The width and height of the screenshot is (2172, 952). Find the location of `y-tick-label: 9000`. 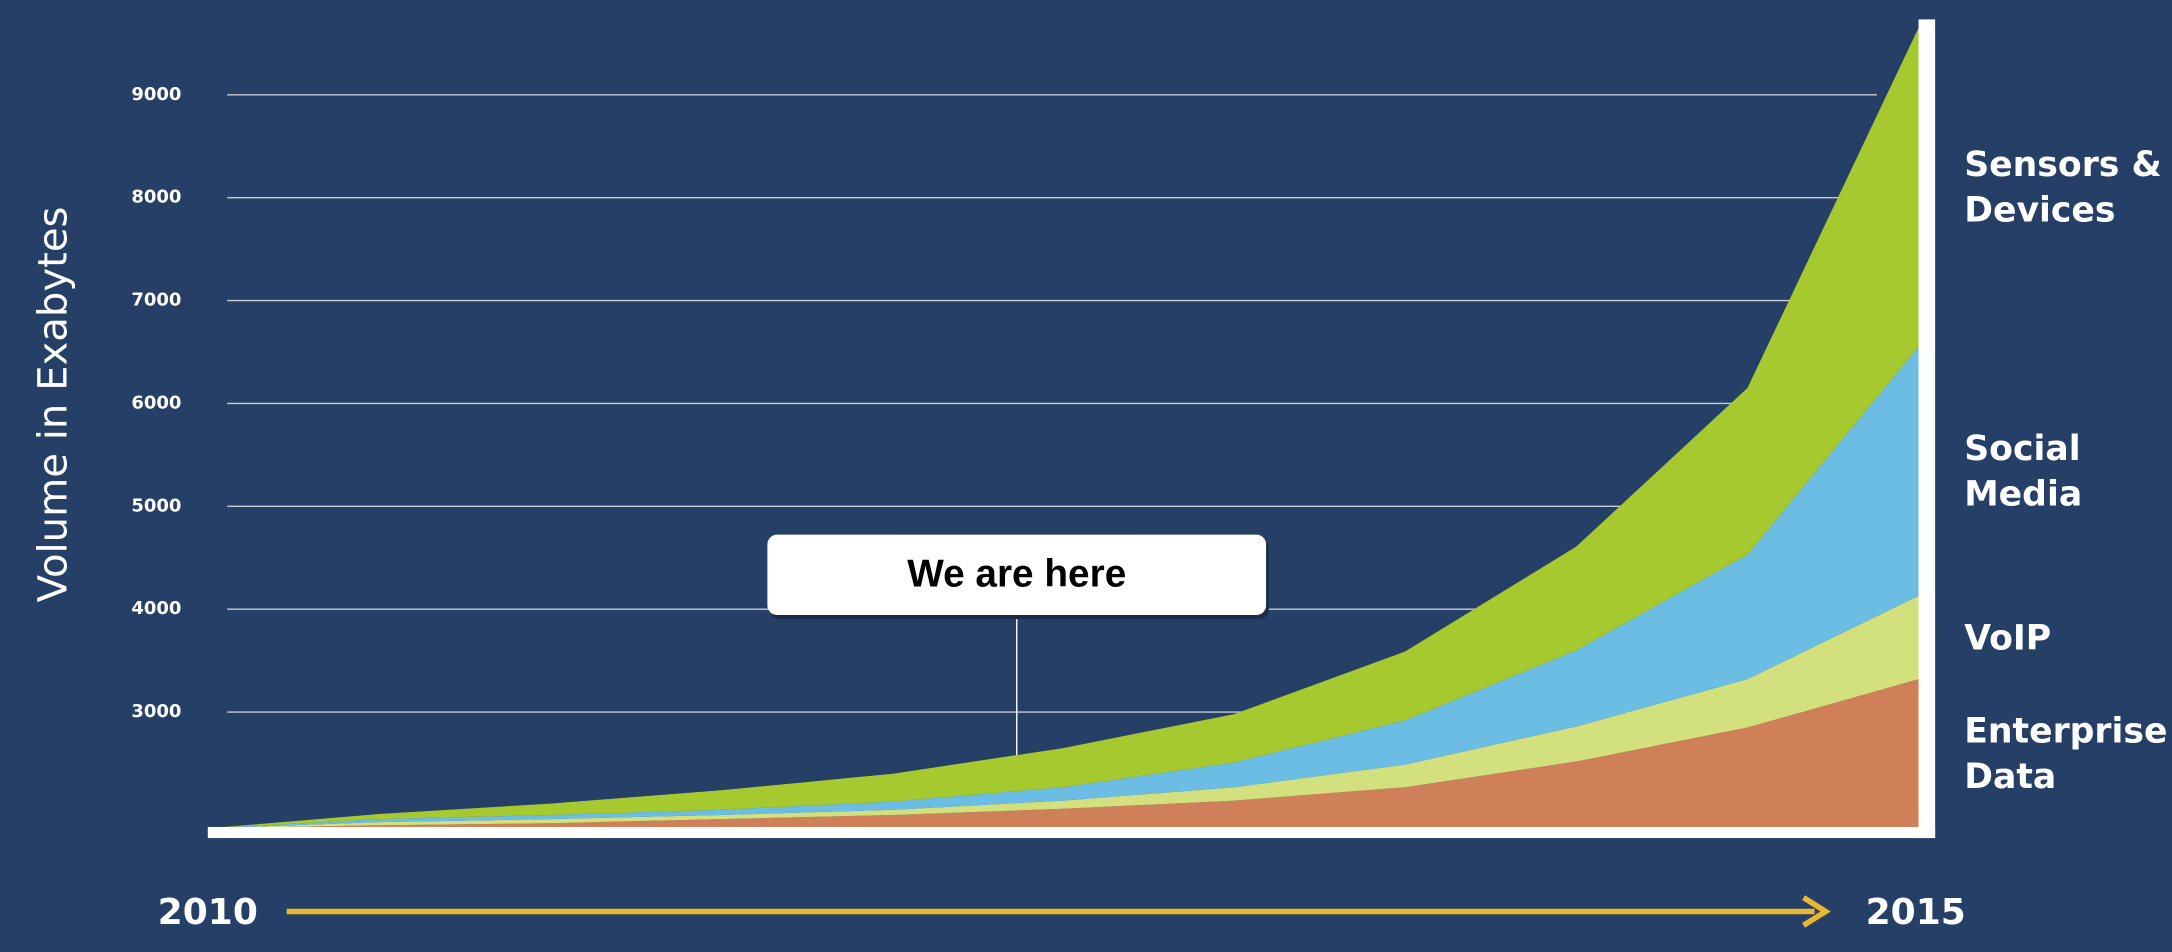

y-tick-label: 9000 is located at coordinates (156, 94).